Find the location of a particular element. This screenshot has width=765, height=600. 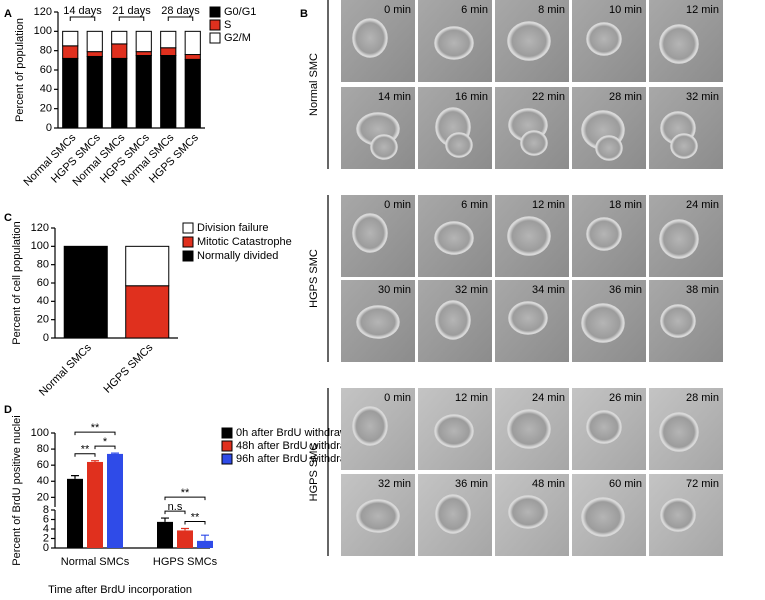

significance-label: n.s is located at coordinates (175, 507).